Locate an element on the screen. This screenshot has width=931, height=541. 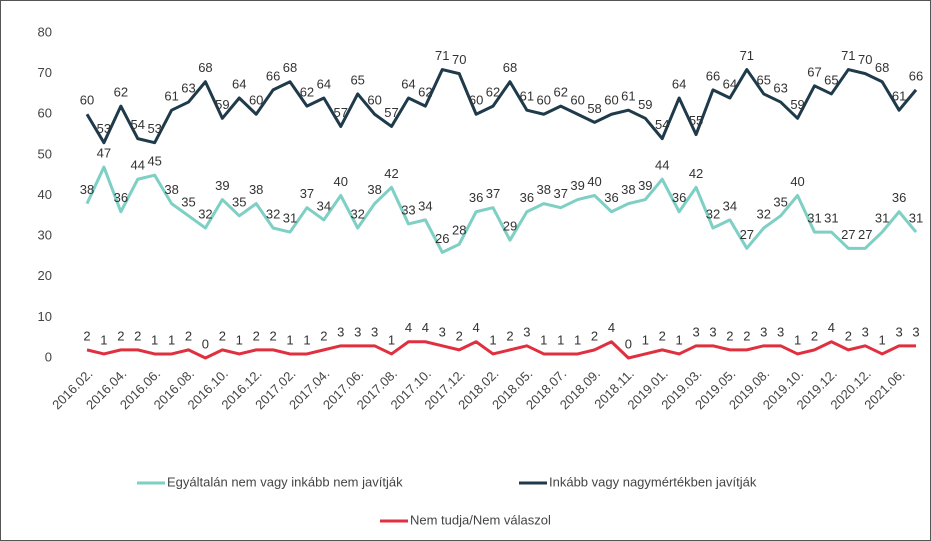
data-label: 54 is located at coordinates (662, 124).